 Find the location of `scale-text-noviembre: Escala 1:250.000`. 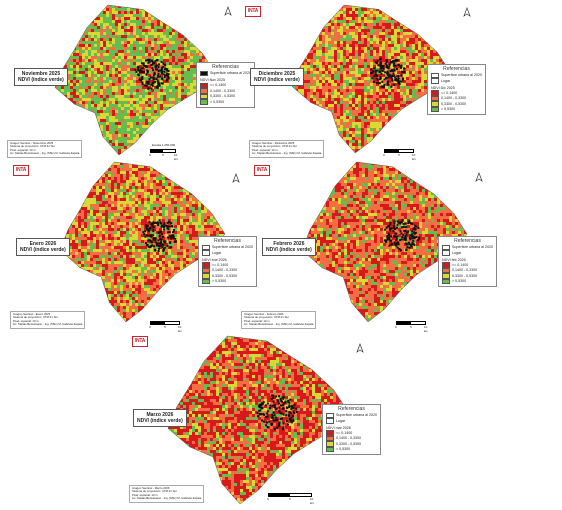

scale-text-noviembre: Escala 1:250.000 is located at coordinates (164, 145).